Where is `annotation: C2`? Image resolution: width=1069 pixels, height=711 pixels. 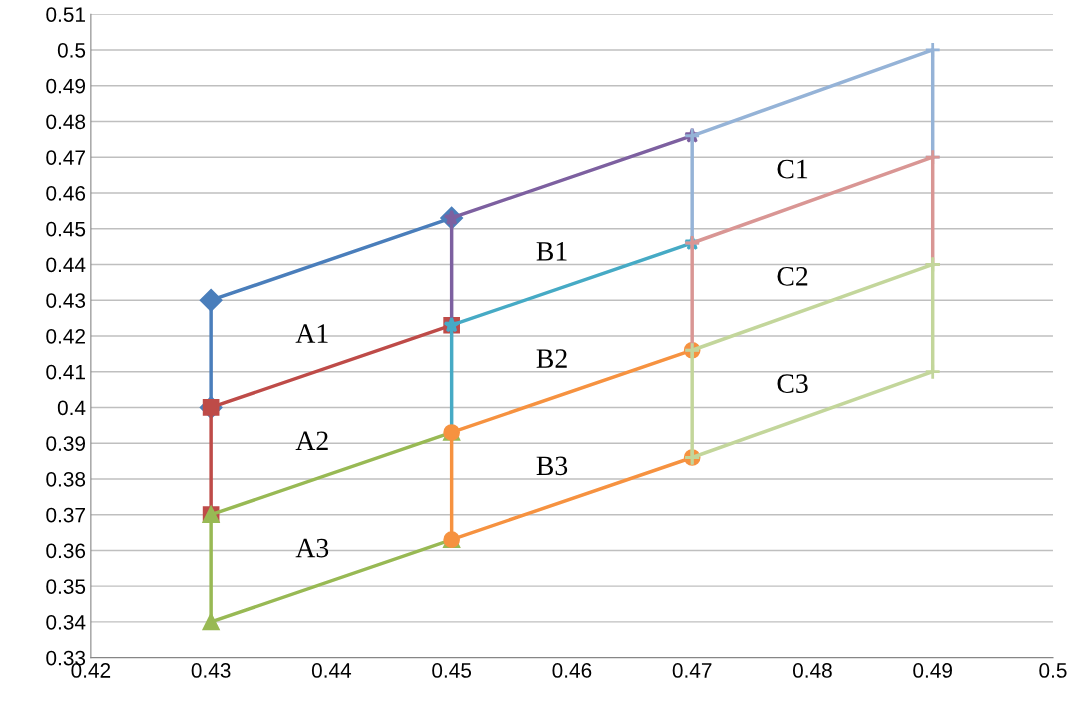
annotation: C2 is located at coordinates (792, 276).